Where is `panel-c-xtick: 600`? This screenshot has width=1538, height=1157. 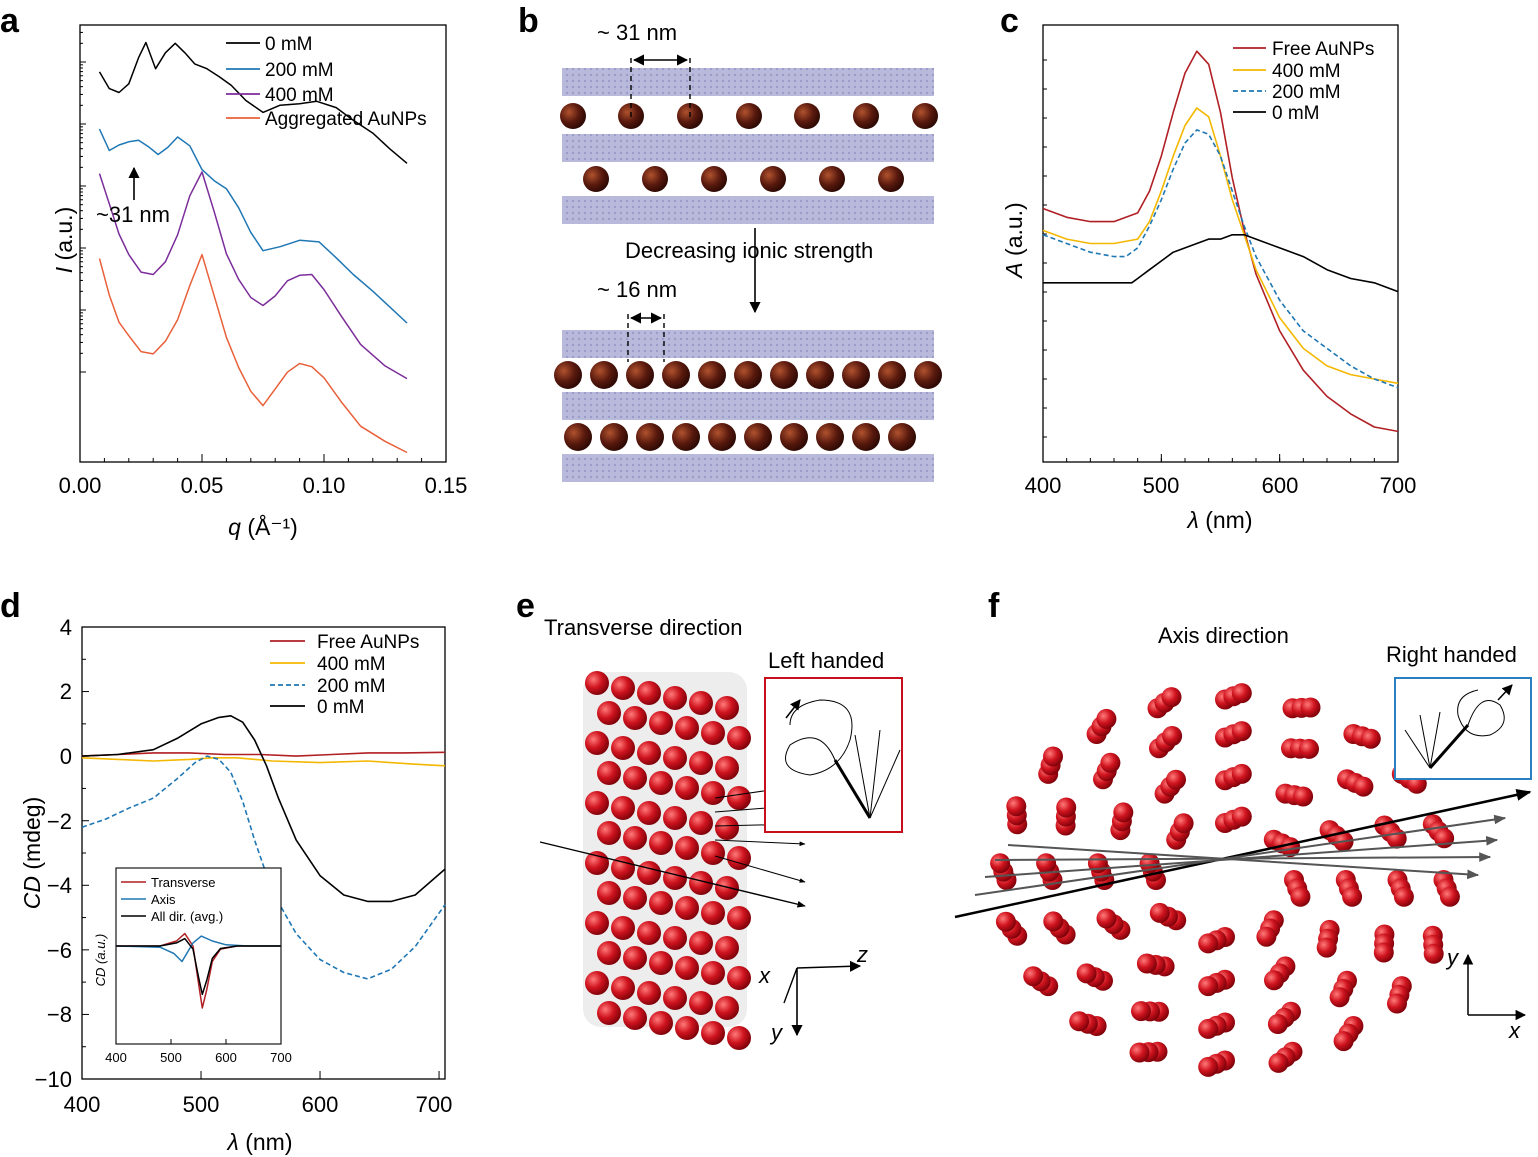
panel-c-xtick: 600 is located at coordinates (1280, 485).